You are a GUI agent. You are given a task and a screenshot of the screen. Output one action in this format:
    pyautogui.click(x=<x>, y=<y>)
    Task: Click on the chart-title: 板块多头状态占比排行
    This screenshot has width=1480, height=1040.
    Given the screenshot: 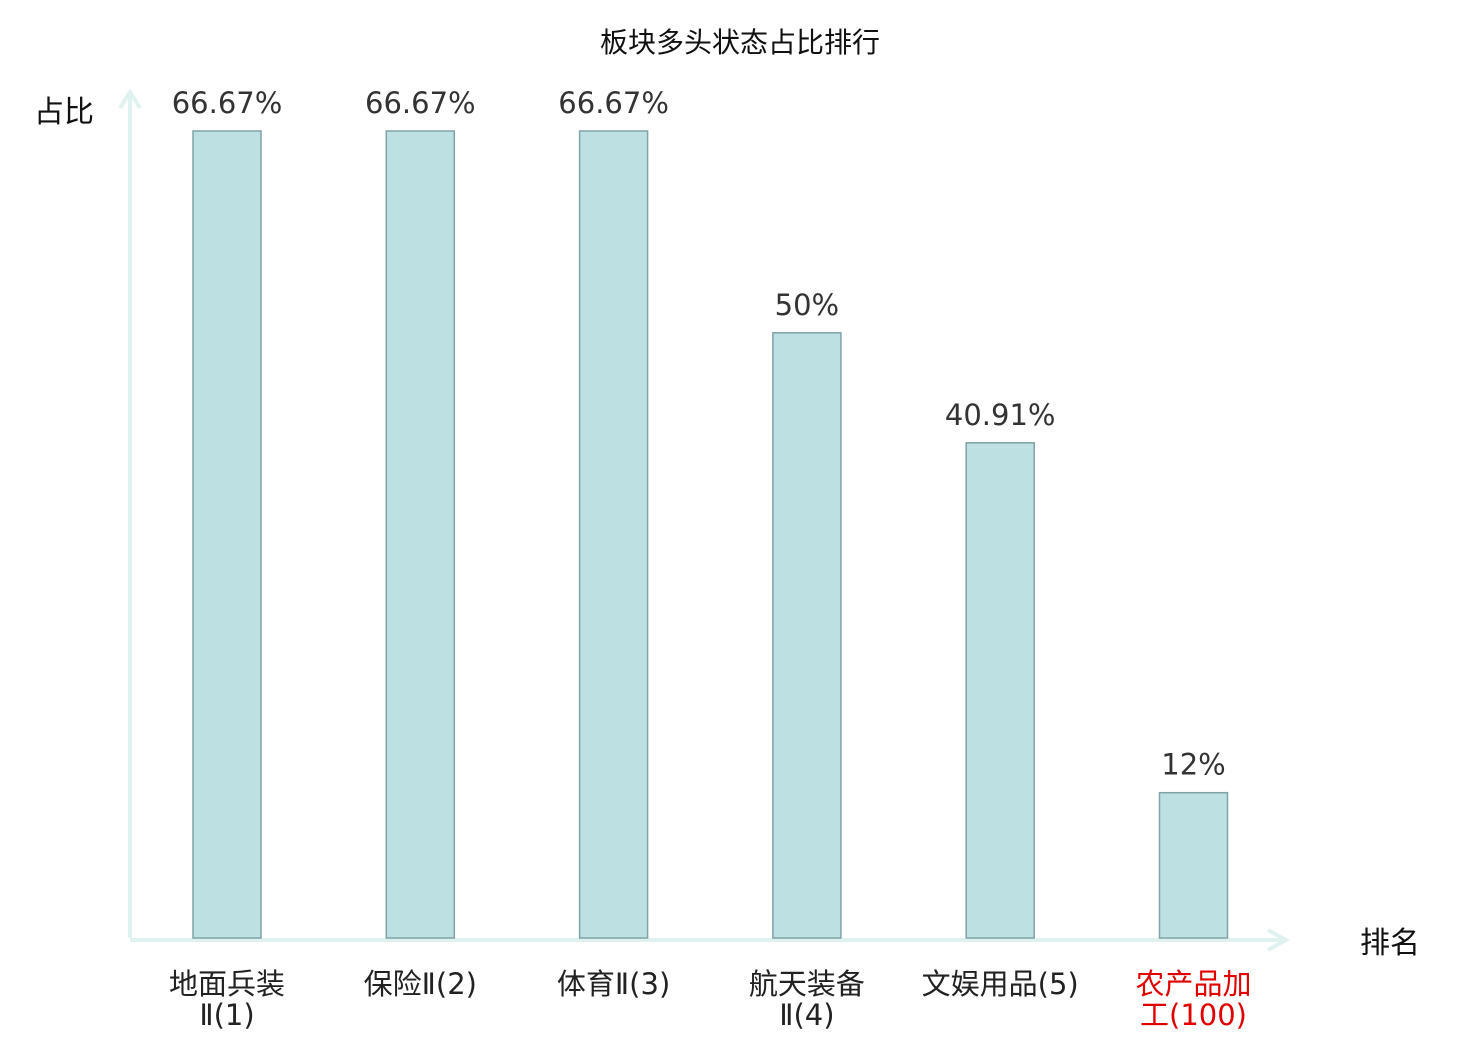 What is the action you would take?
    pyautogui.click(x=740, y=42)
    